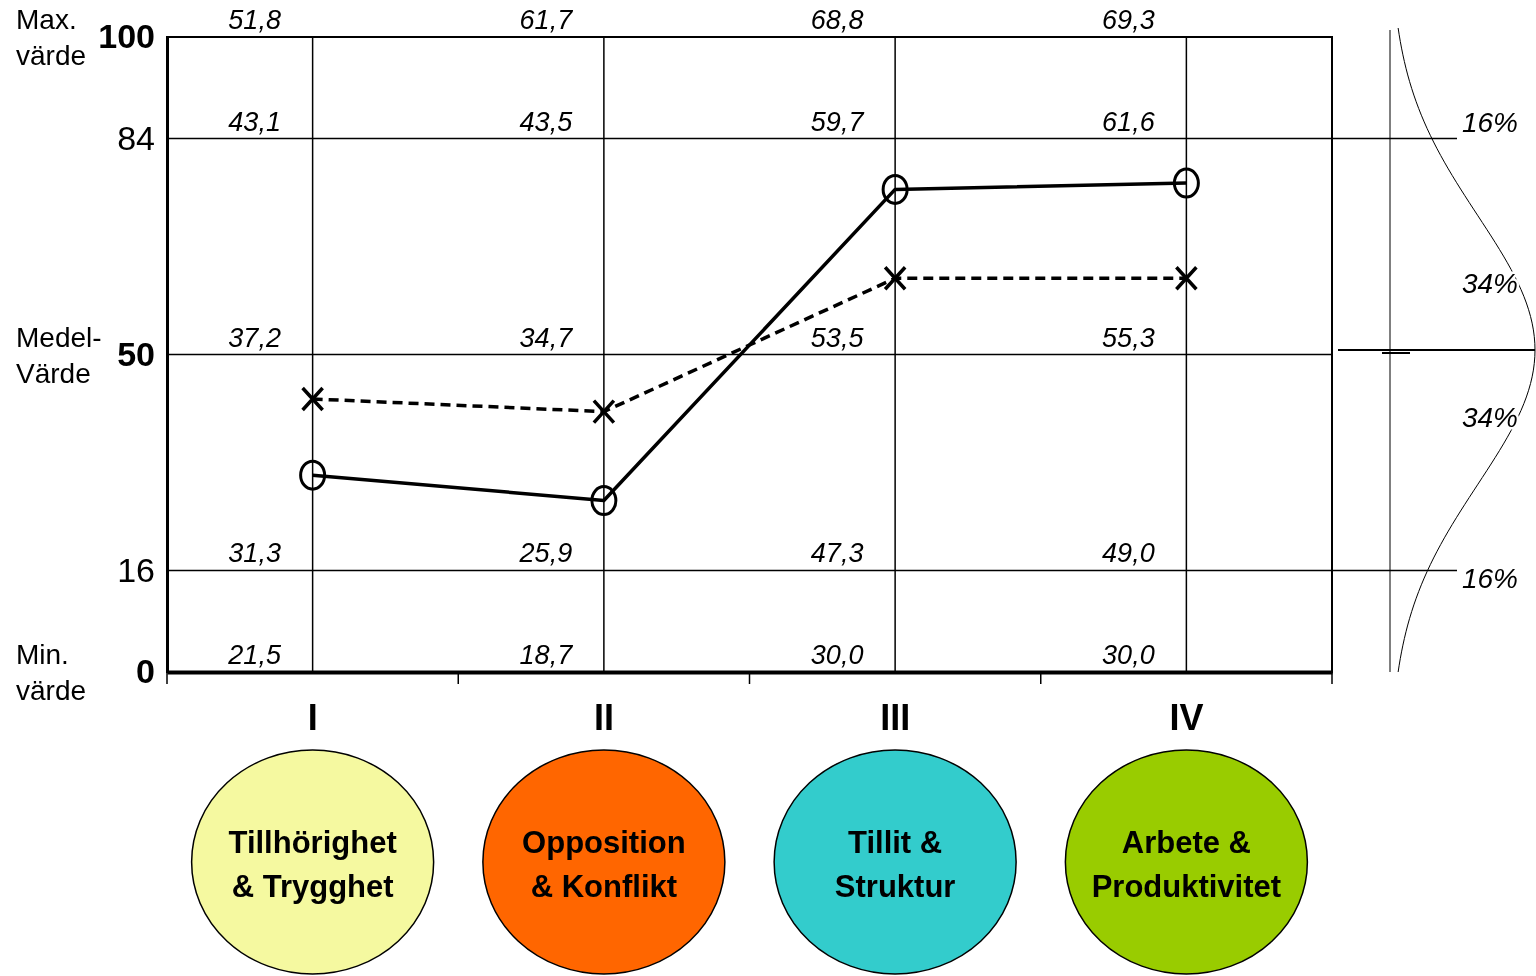 Image resolution: width=1536 pixels, height=976 pixels. What do you see at coordinates (546, 655) in the screenshot?
I see `annotation: 18,7` at bounding box center [546, 655].